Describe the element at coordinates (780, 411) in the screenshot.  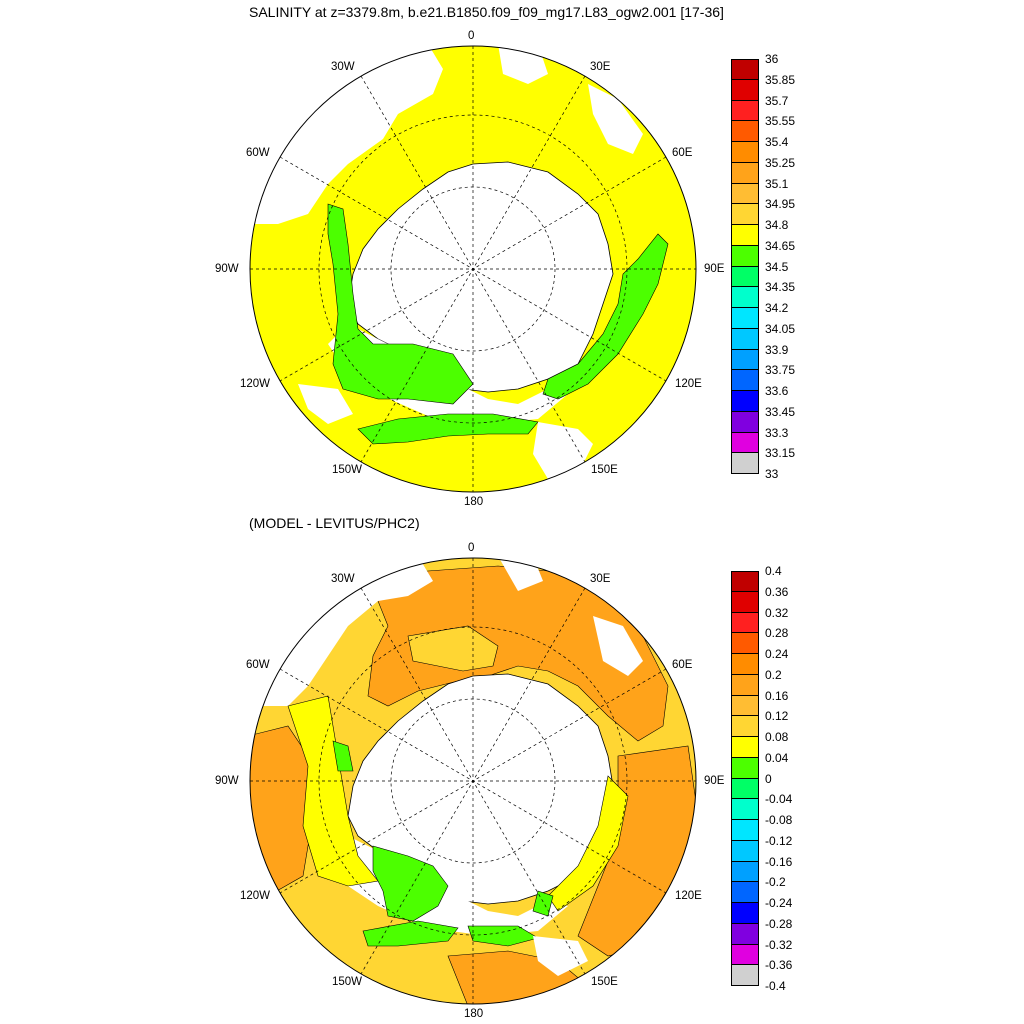
I see `salinity-colorbar-tick-label: 33.45` at that location.